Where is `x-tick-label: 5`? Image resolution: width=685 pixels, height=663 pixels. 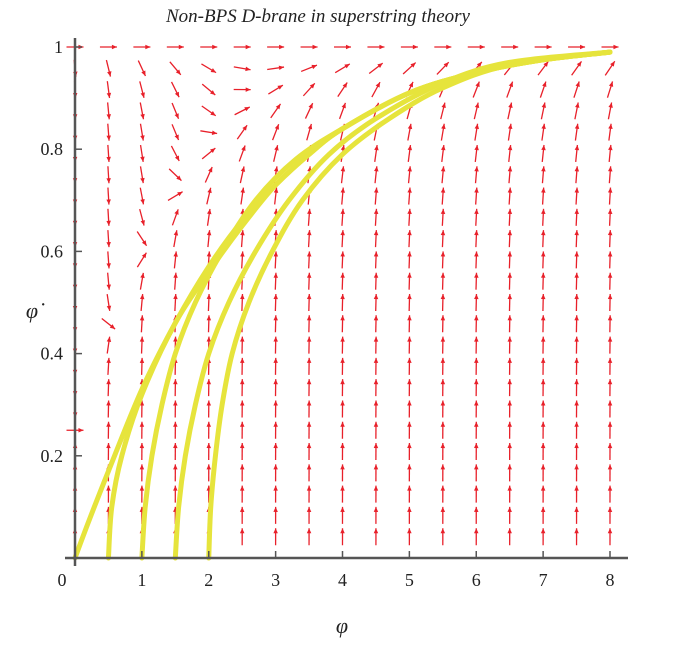
x-tick-label: 5 is located at coordinates (409, 580).